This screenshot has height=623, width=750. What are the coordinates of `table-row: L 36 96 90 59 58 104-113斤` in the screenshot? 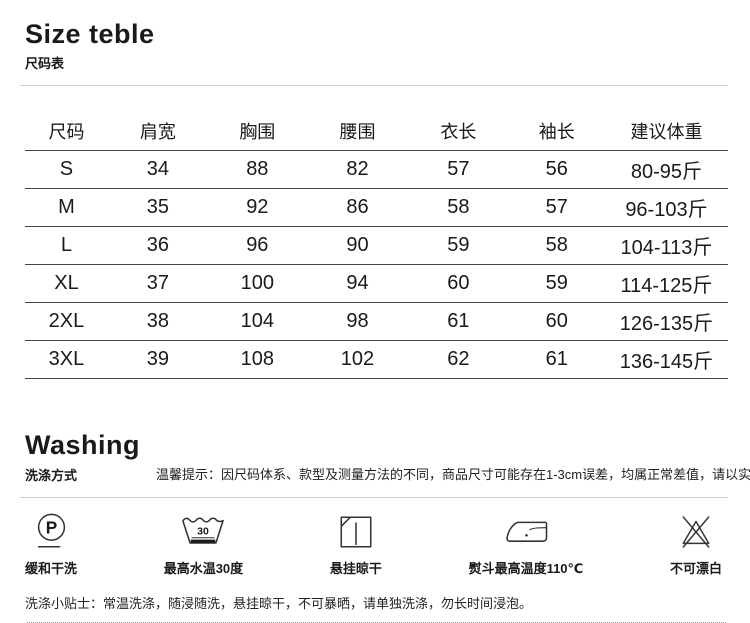 It's located at (376, 246).